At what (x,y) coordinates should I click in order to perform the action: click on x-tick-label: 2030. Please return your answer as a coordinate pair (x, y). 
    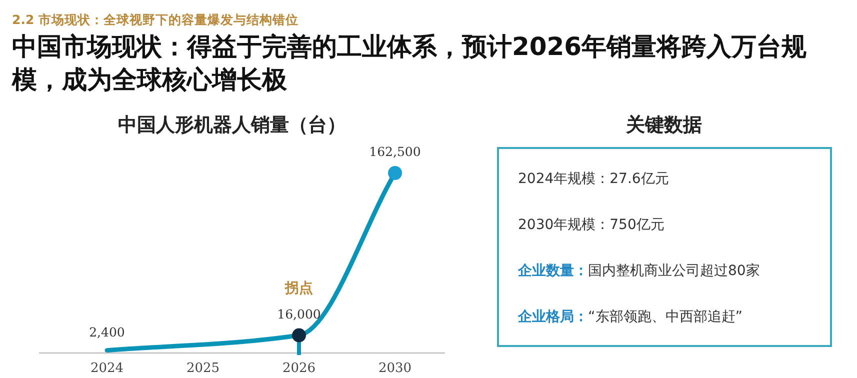
    Looking at the image, I should click on (395, 368).